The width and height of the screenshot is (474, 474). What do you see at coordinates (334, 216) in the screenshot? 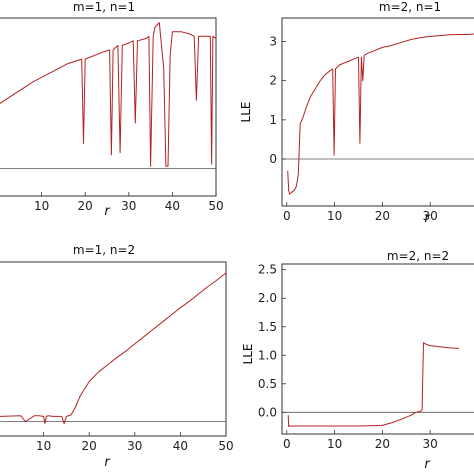
I see `panel-tr-xtick-label: 10` at bounding box center [334, 216].